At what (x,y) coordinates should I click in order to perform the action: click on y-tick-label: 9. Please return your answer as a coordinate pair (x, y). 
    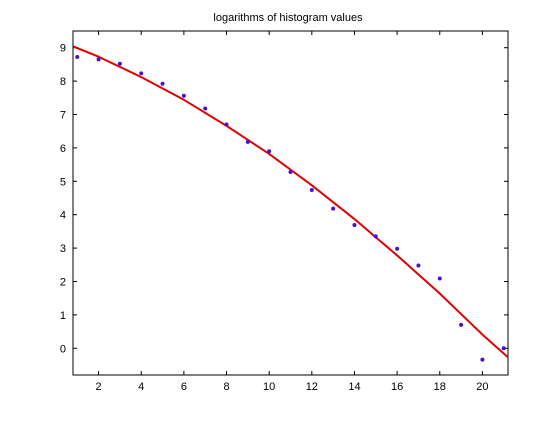
    Looking at the image, I should click on (63, 49).